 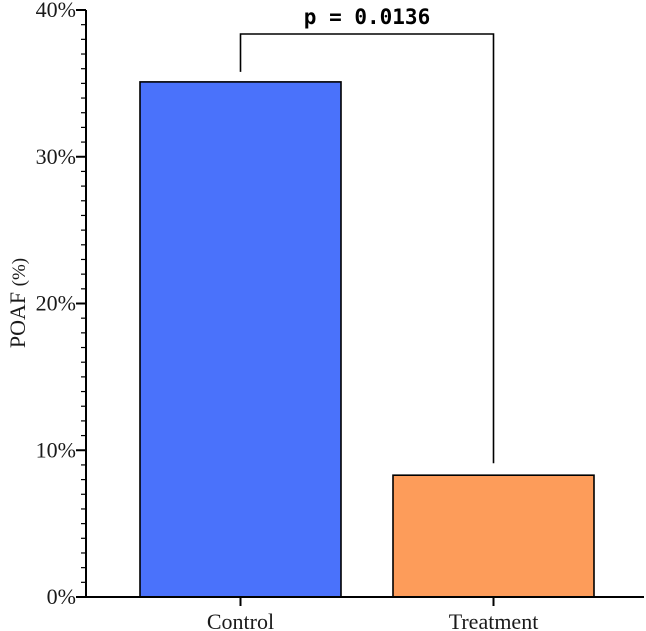 I want to click on x-tick-labels: Control Treatment, so click(x=372, y=620).